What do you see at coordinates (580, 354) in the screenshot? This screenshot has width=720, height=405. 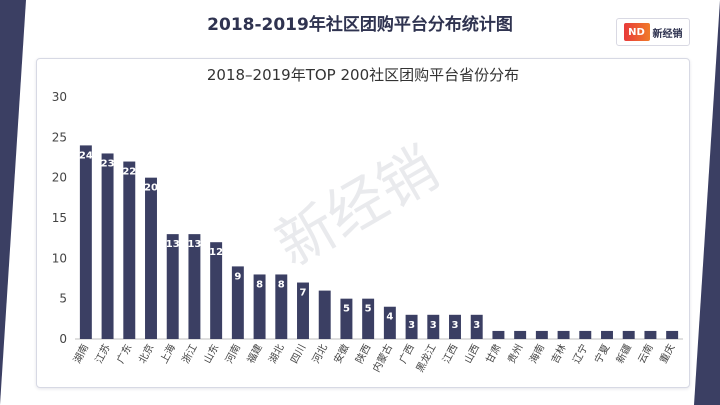 I see `x-tick-label: 辽宁` at bounding box center [580, 354].